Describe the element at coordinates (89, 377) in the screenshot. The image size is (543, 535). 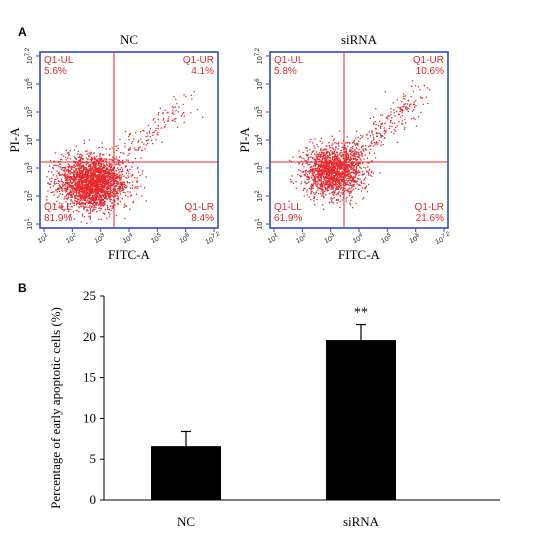
I see `y-tick-label: 15` at that location.